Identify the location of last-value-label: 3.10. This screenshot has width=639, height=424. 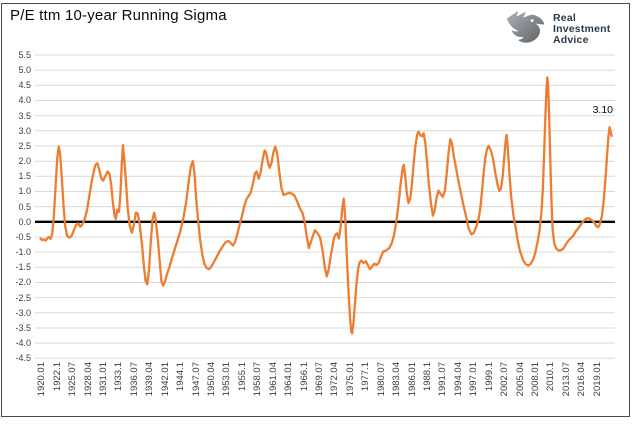
(602, 110).